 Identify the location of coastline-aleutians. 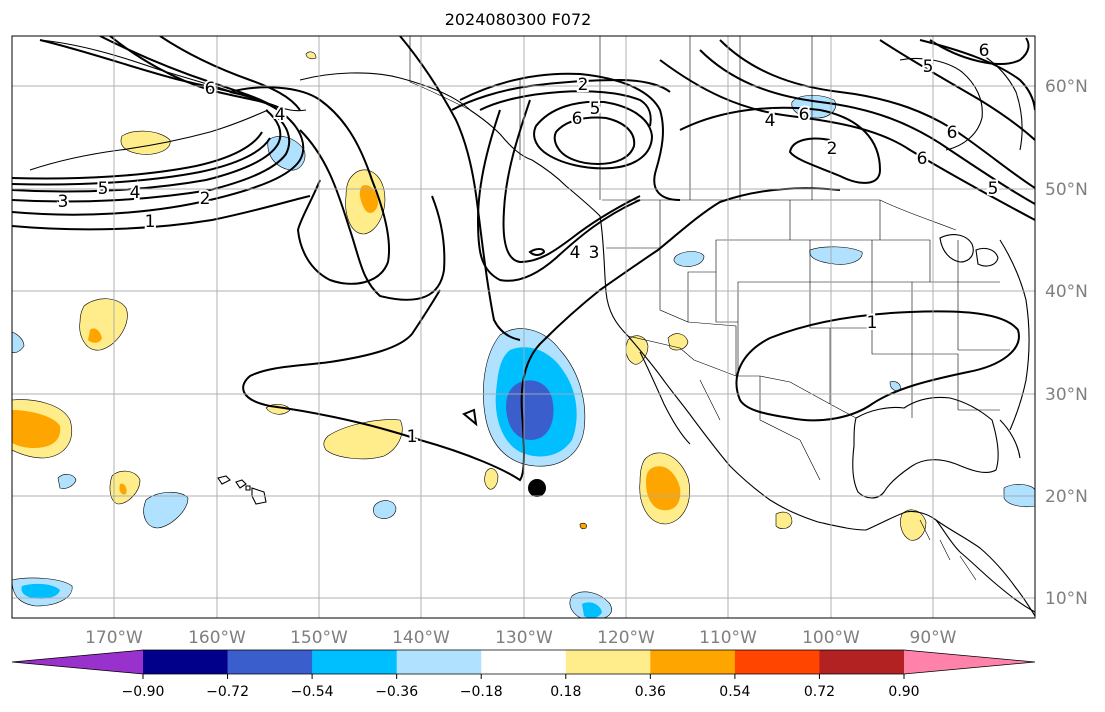
(149, 140).